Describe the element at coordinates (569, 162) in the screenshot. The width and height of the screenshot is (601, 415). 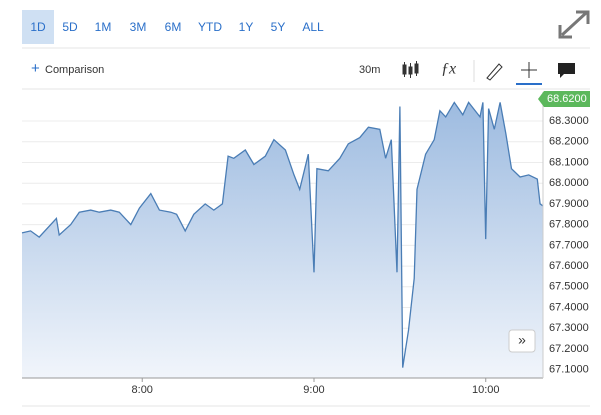
I see `y-tick-label: 68.1000` at that location.